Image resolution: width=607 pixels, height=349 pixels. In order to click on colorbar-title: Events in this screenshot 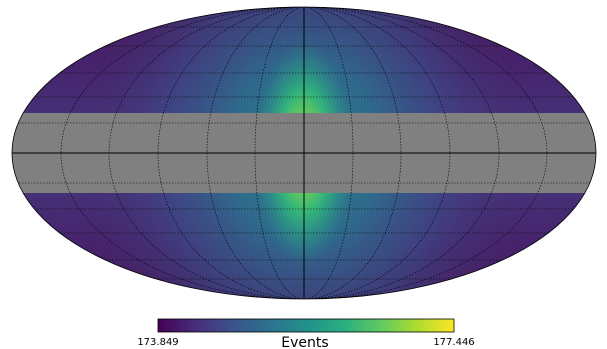, I will do `click(304, 342)`.